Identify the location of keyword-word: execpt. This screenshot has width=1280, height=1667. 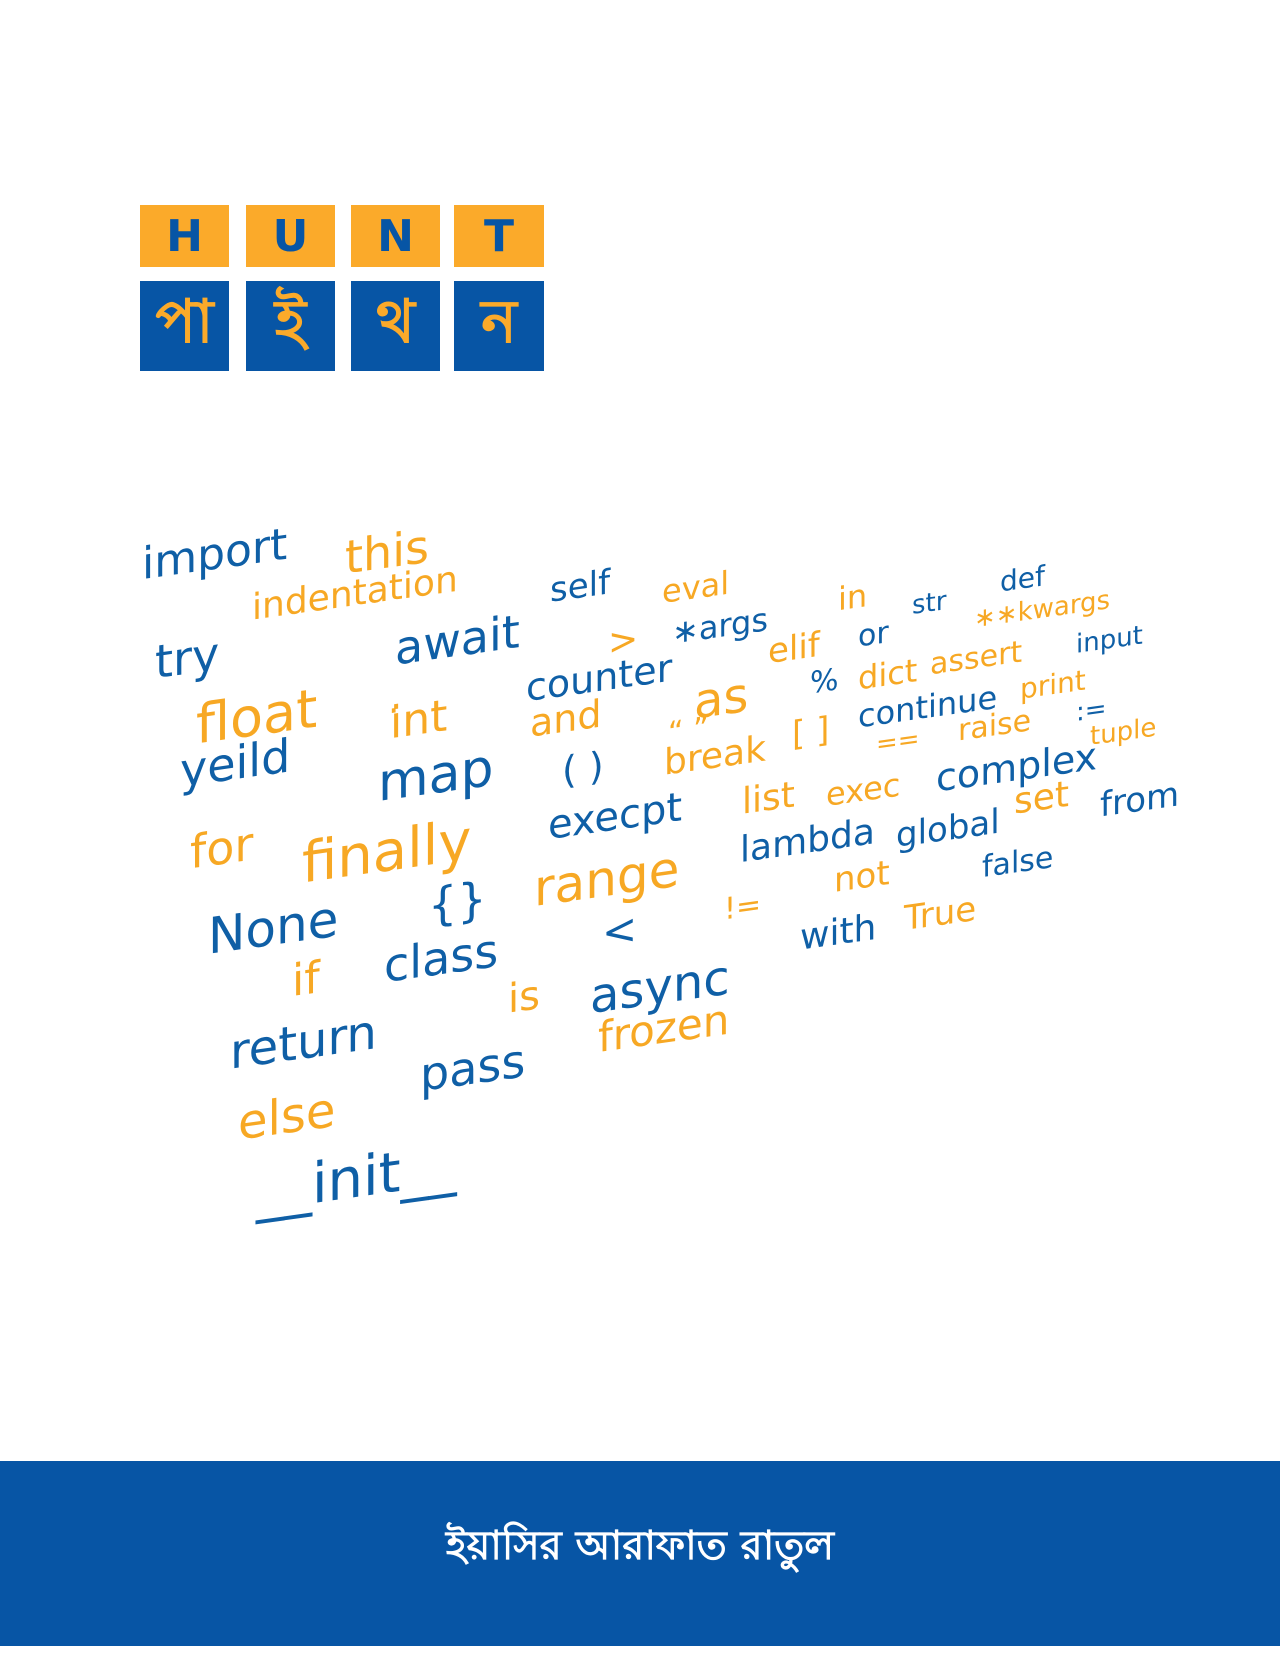
(615, 817).